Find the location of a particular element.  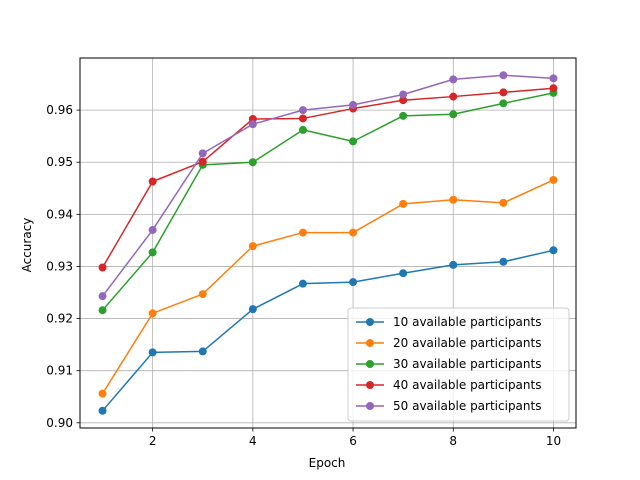

y-tick-label: 0.94 is located at coordinates (59, 214).